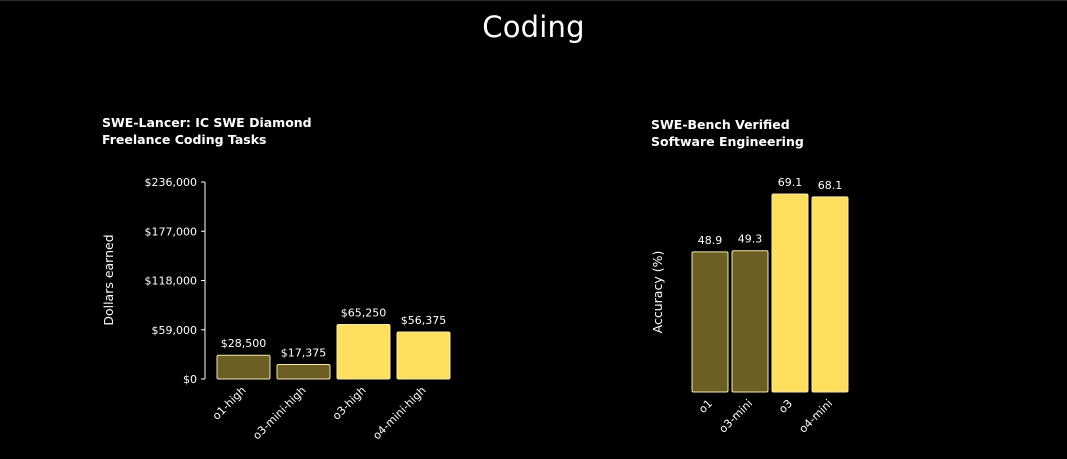  I want to click on y-tick-label: $177,000, so click(171, 231).